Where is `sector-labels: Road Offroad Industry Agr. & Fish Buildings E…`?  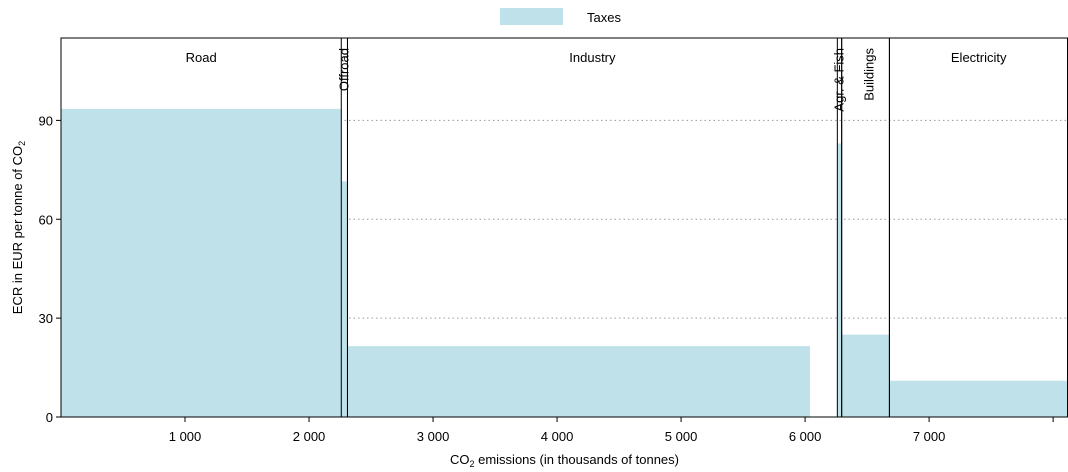
sector-labels: Road Offroad Industry Agr. & Fish Buildings E… is located at coordinates (596, 80).